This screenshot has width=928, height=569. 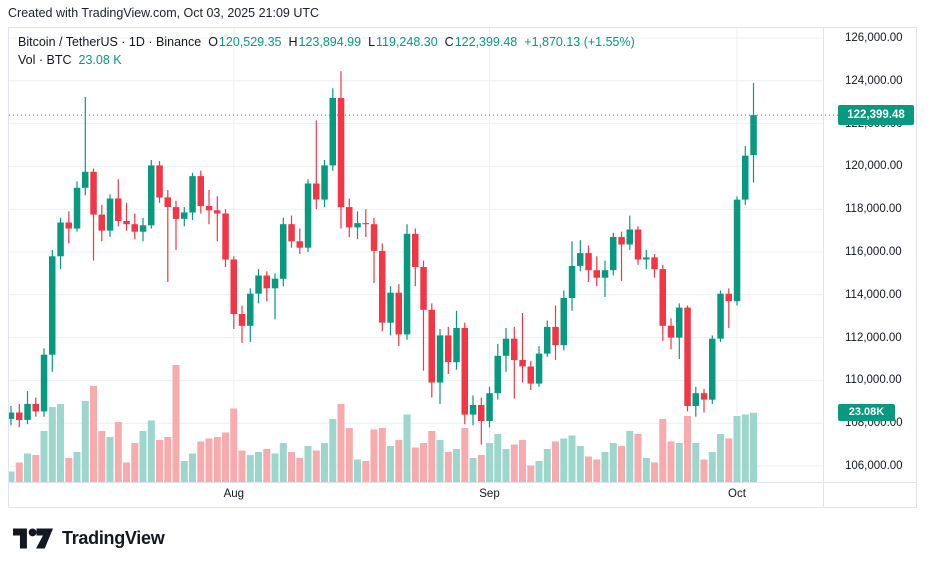 I want to click on time-axis-label: Sep, so click(x=489, y=494).